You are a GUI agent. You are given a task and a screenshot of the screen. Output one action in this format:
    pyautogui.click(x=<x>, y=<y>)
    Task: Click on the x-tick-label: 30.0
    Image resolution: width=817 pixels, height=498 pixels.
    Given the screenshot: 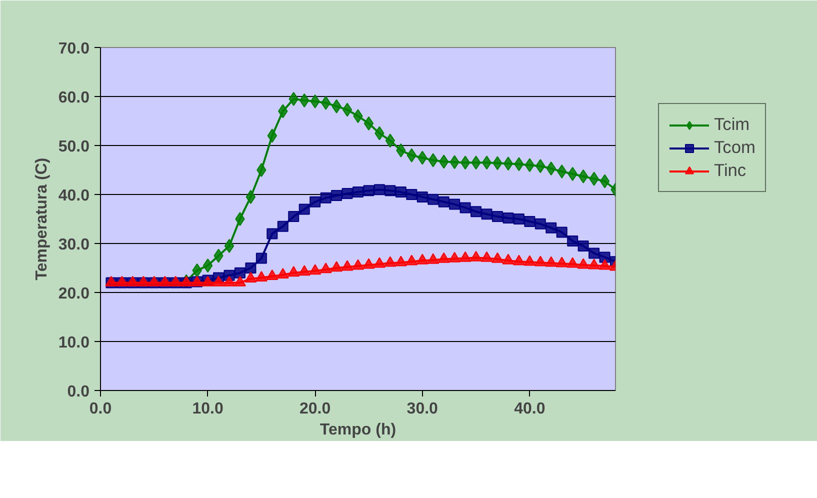 What is the action you would take?
    pyautogui.click(x=422, y=409)
    